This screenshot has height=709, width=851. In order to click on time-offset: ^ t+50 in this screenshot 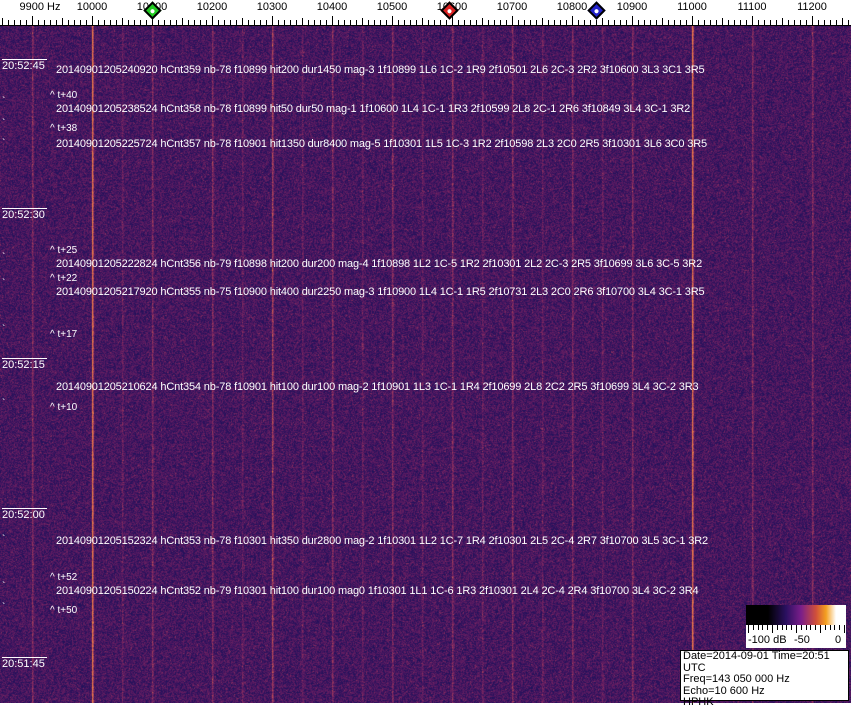, I will do `click(64, 610)`.